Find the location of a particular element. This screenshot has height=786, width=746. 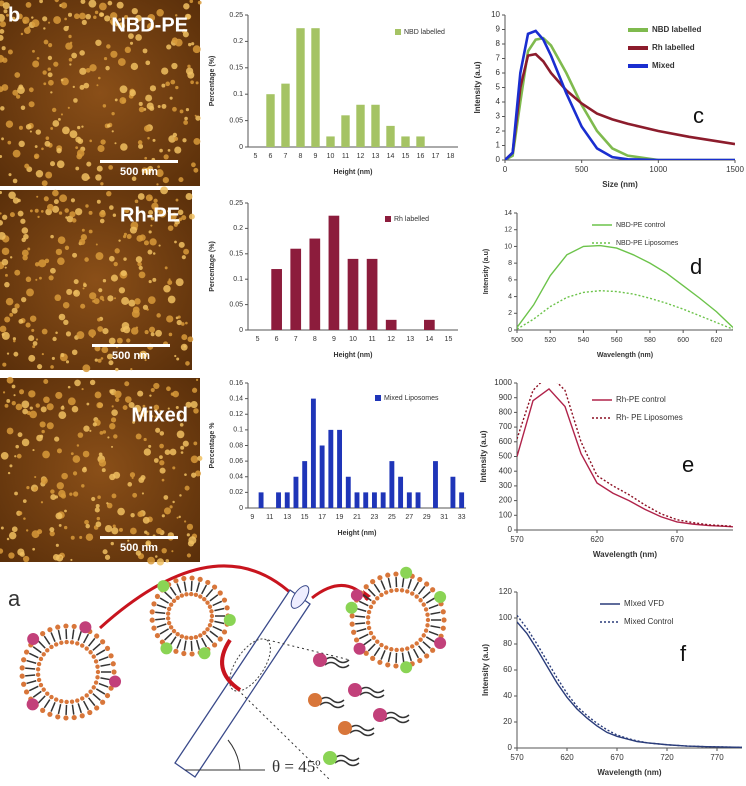

x-tick-label: 19 is located at coordinates (340, 517).